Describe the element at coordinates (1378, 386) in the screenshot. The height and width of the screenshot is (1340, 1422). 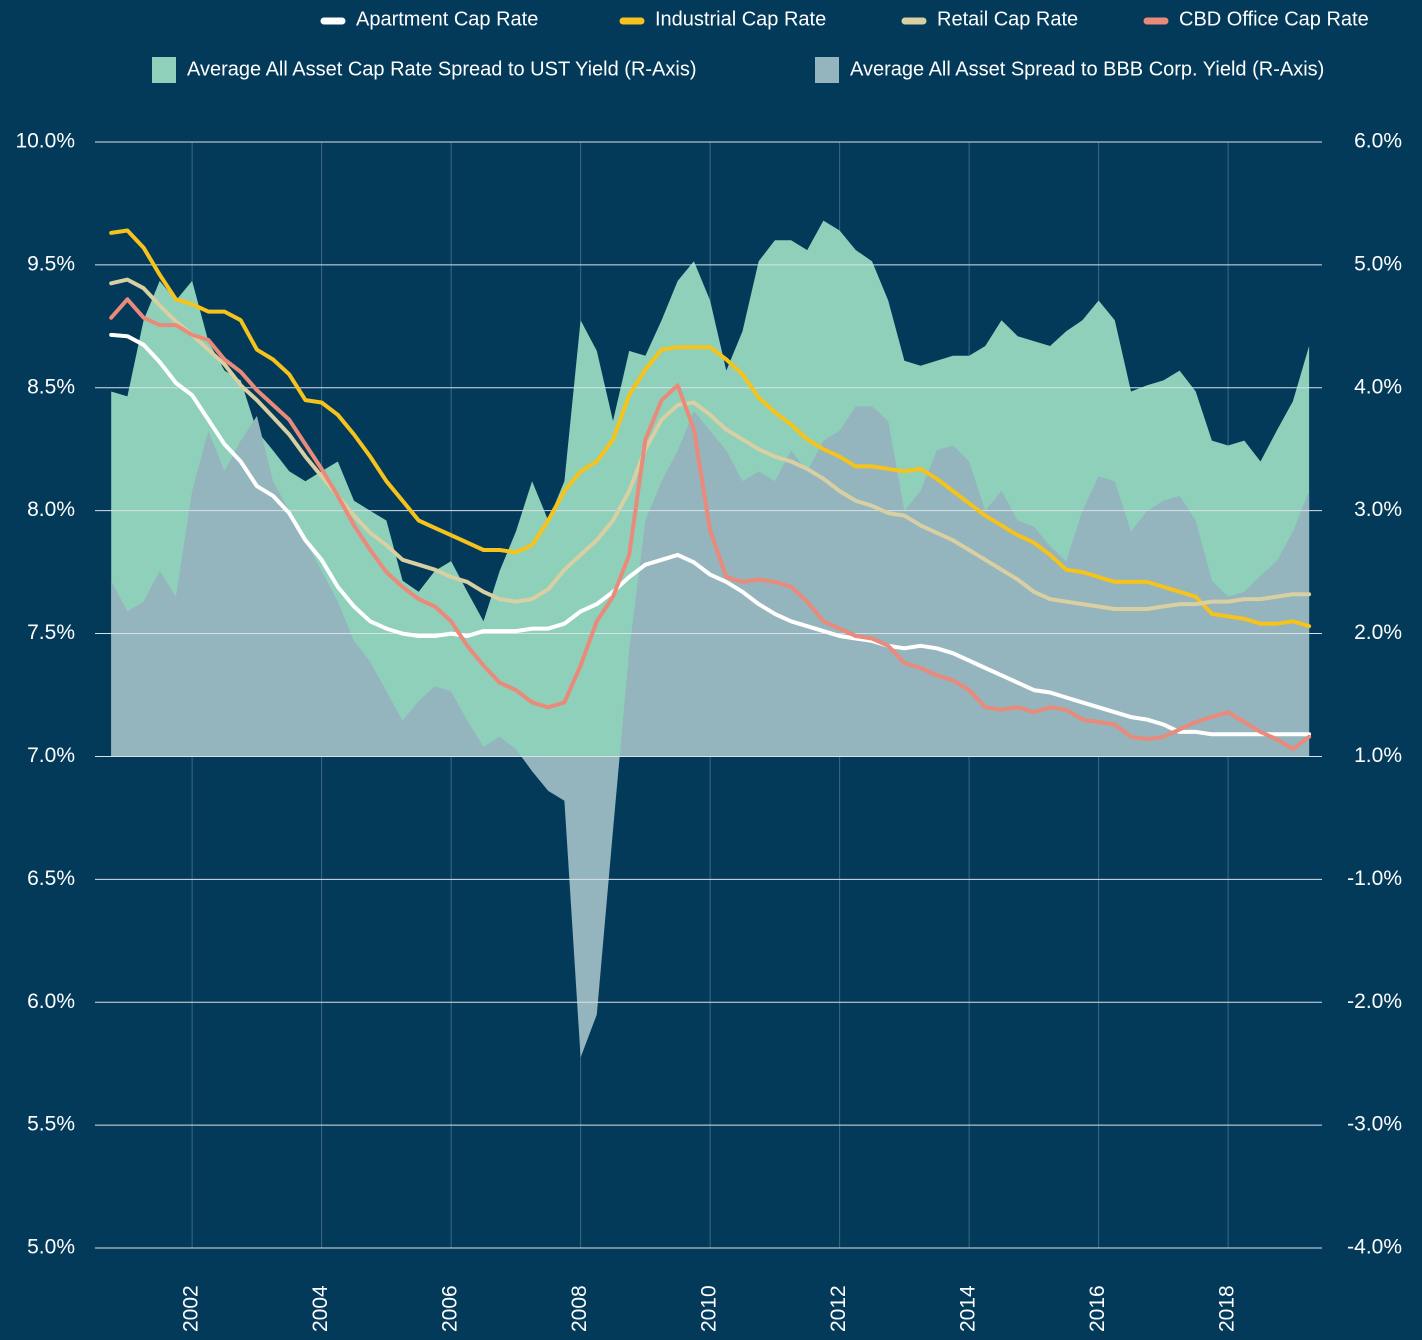
I see `y2-tick-label: 4.0%` at that location.